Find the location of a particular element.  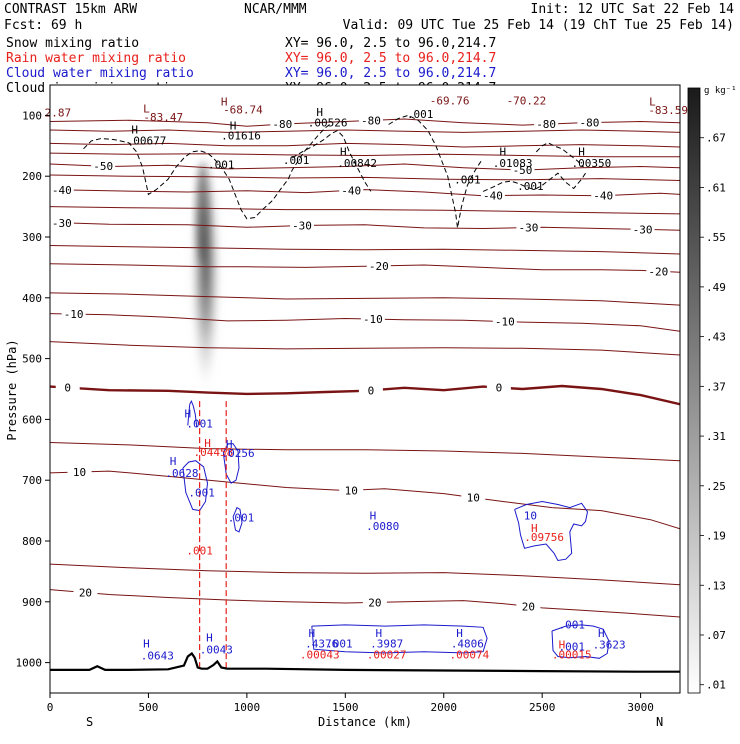

colorbar-label: .31 is located at coordinates (716, 436).